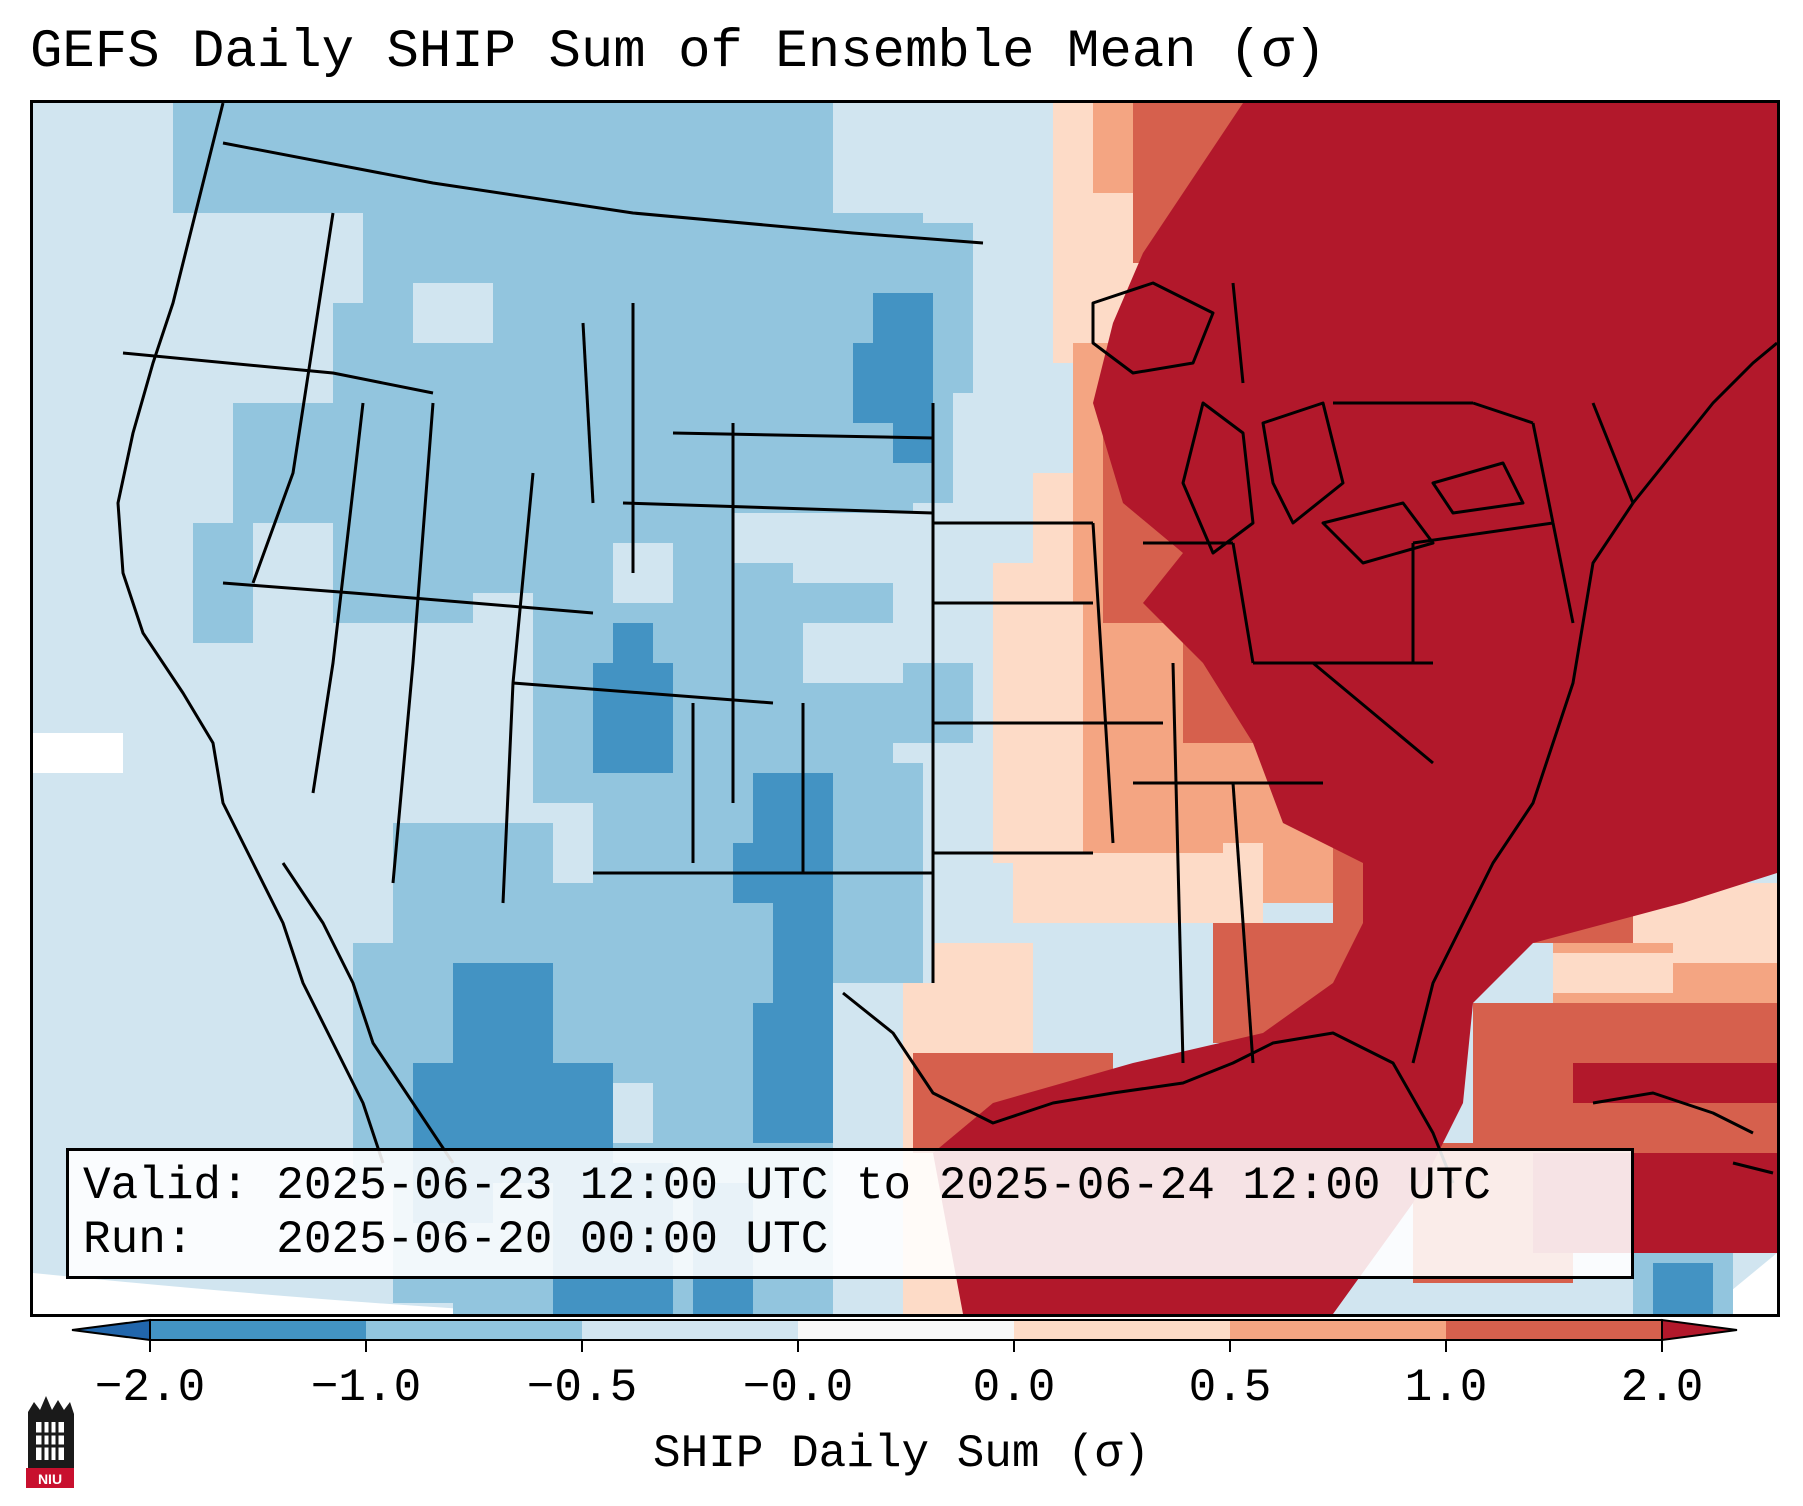 The image size is (1803, 1506). I want to click on colorbar-extend-right, so click(1699, 1330).